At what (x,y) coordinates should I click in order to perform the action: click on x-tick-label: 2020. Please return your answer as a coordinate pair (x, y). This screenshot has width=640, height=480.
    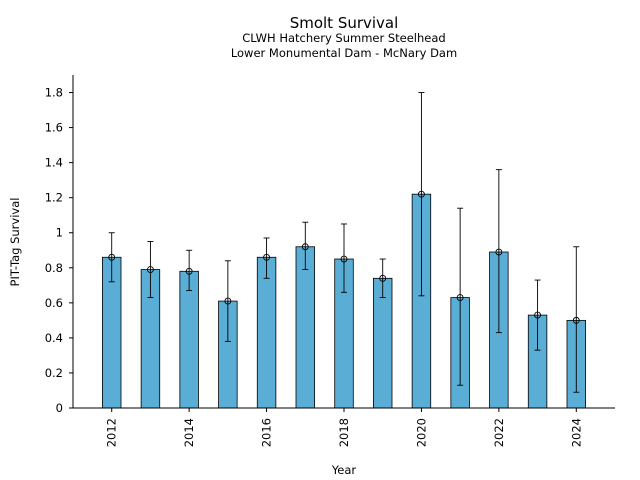
    Looking at the image, I should click on (421, 432).